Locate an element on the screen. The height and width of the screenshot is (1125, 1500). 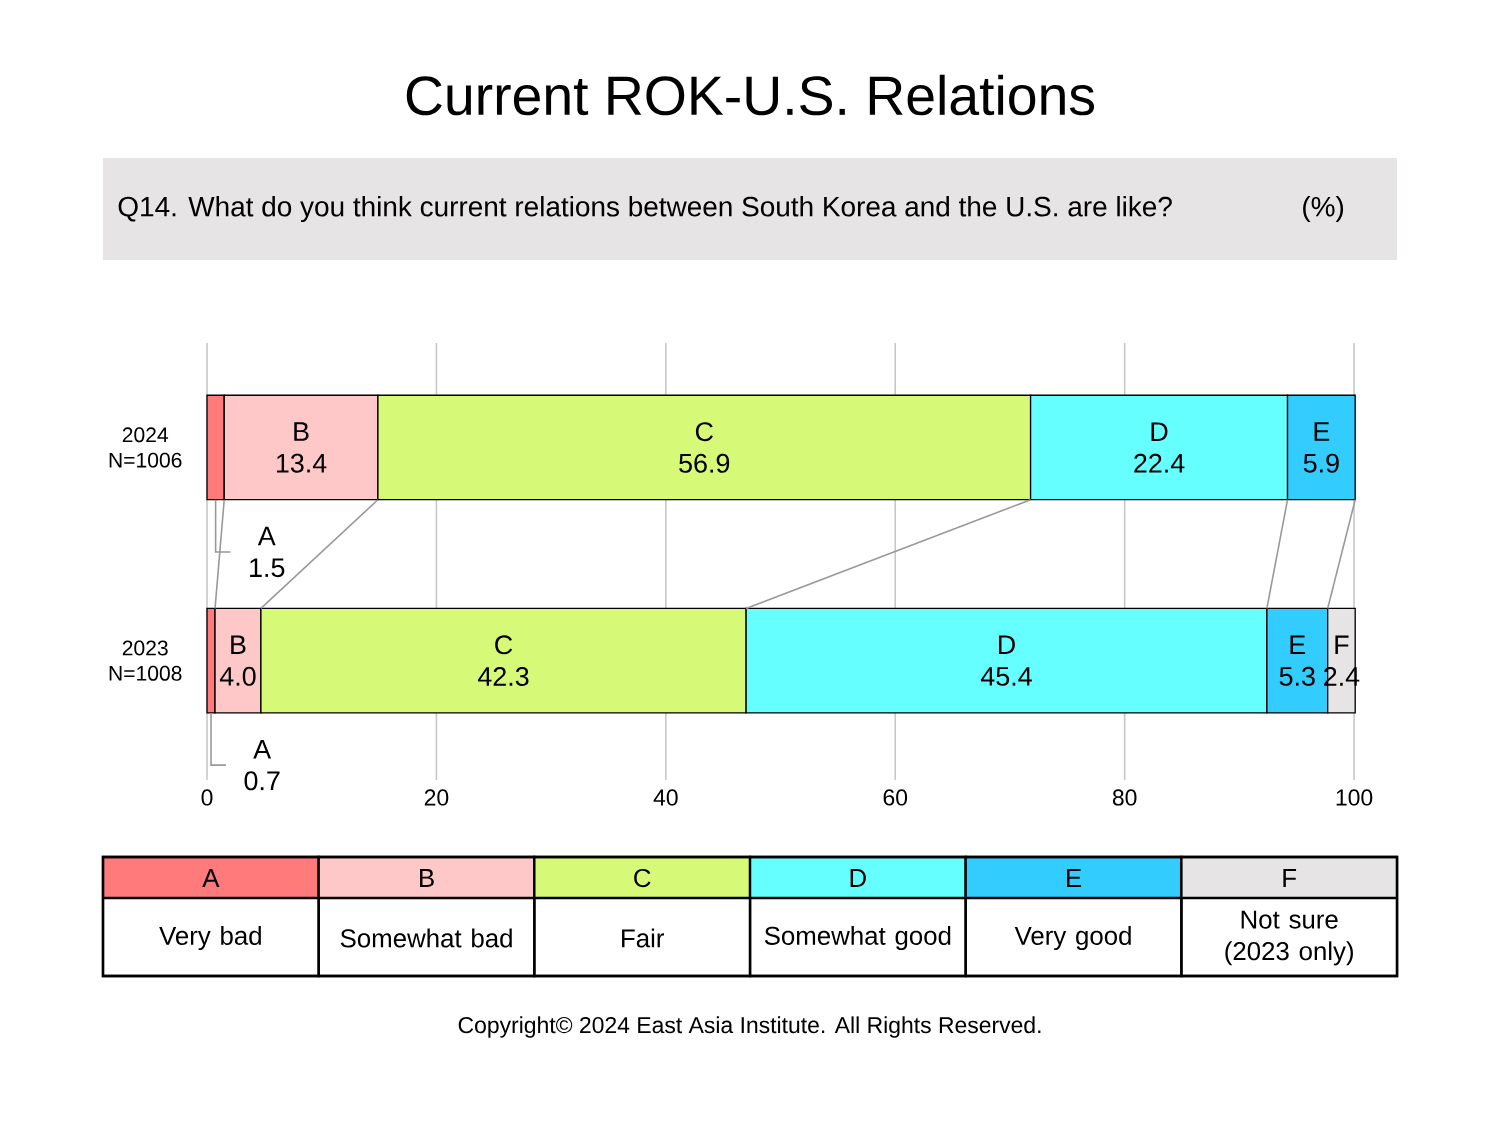
chart-subtitle: Q14. What do you think current relations between South Korea and the U.S. are like? is located at coordinates (645, 209).